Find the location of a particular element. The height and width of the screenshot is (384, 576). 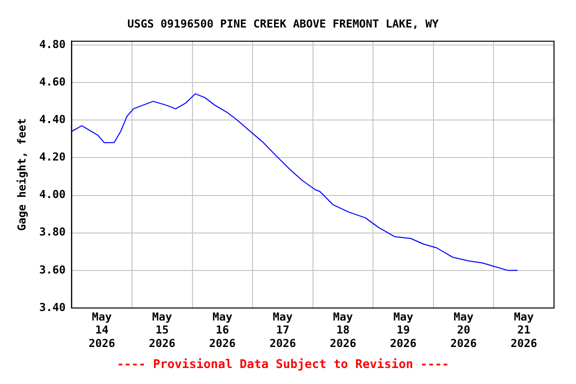

x-tick-label: May 16 2026 is located at coordinates (222, 330).